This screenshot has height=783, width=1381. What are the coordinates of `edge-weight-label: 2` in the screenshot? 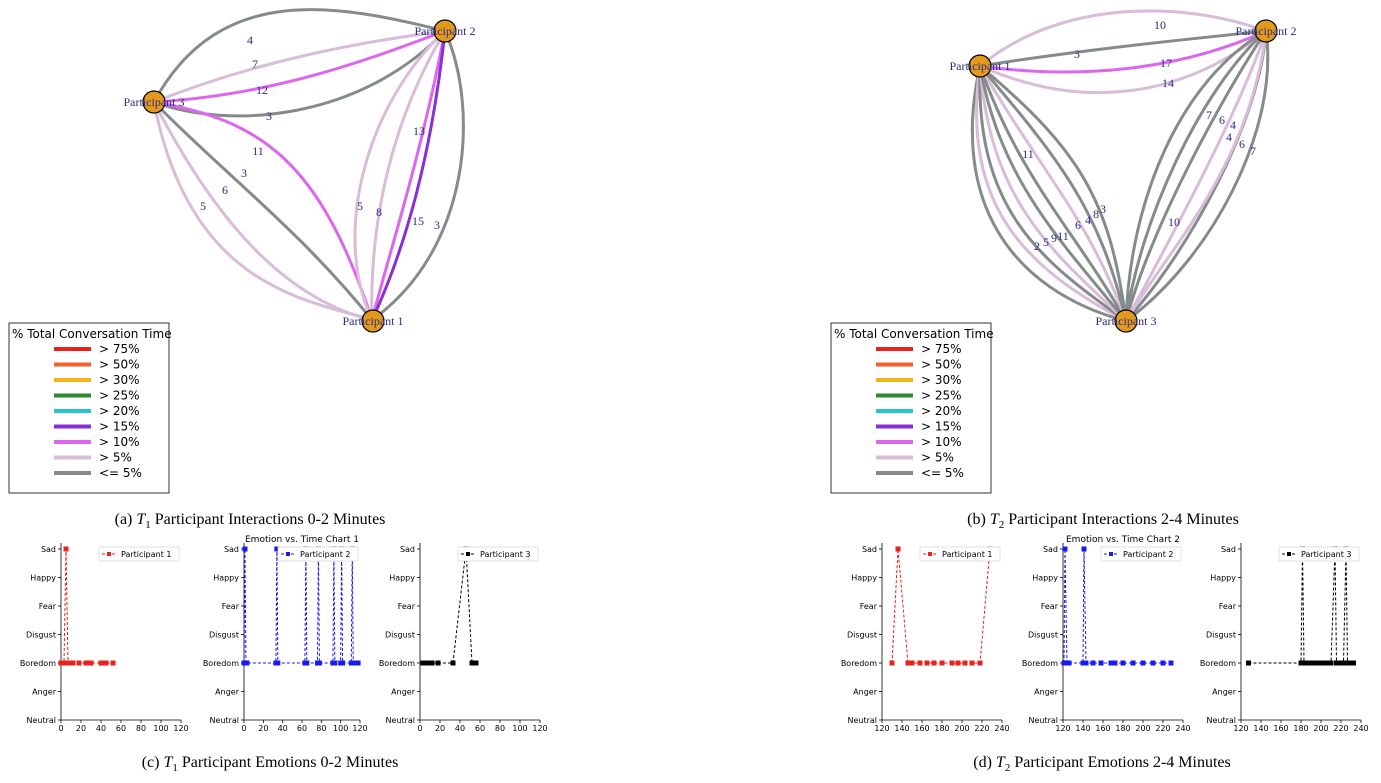 It's located at (1037, 246).